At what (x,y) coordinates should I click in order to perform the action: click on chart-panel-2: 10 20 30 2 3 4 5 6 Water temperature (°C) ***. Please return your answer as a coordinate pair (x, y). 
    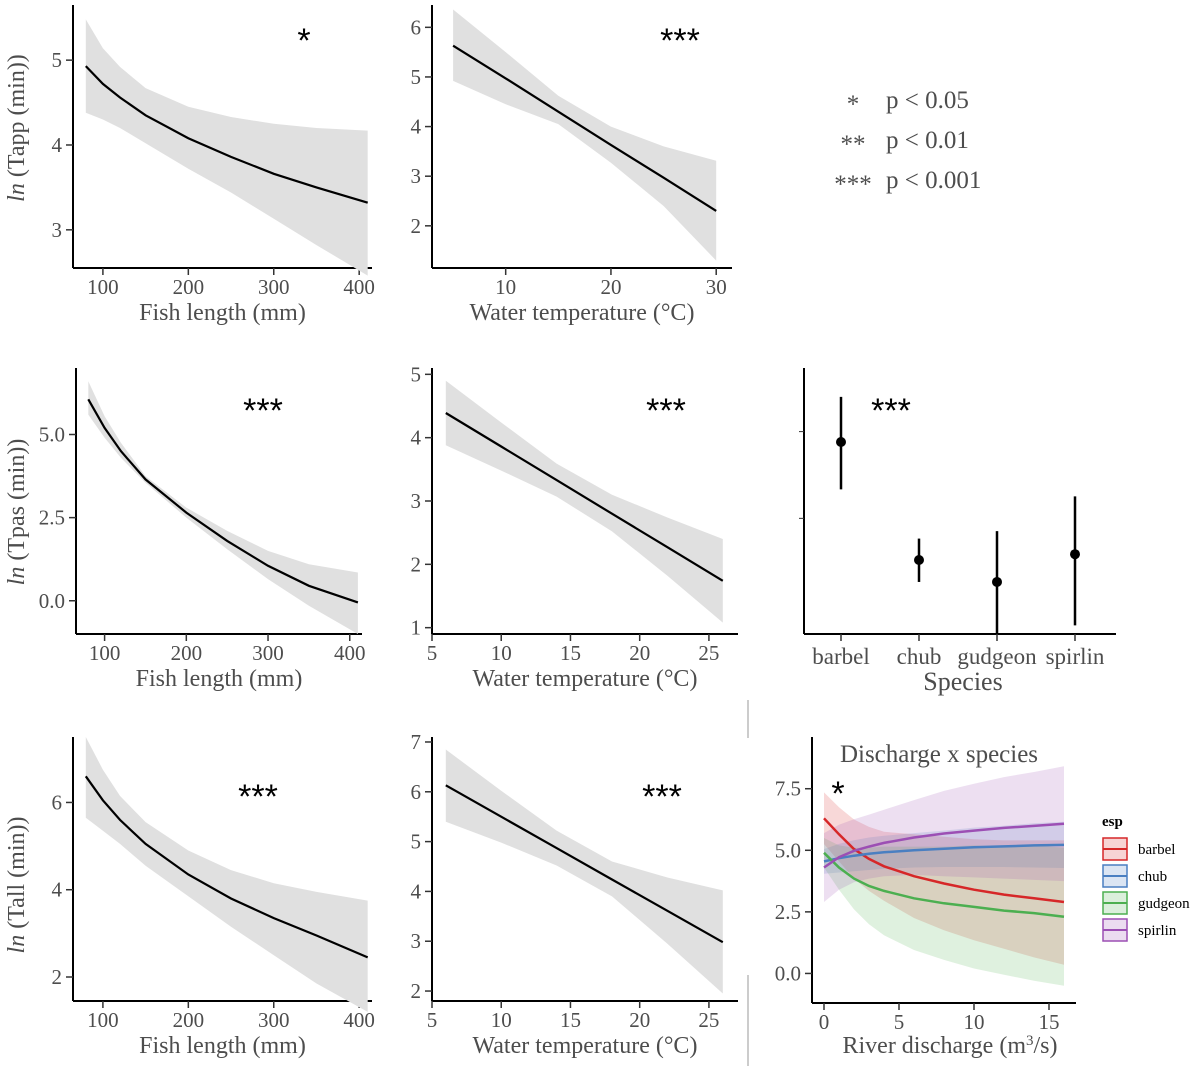
    Looking at the image, I should click on (571, 165).